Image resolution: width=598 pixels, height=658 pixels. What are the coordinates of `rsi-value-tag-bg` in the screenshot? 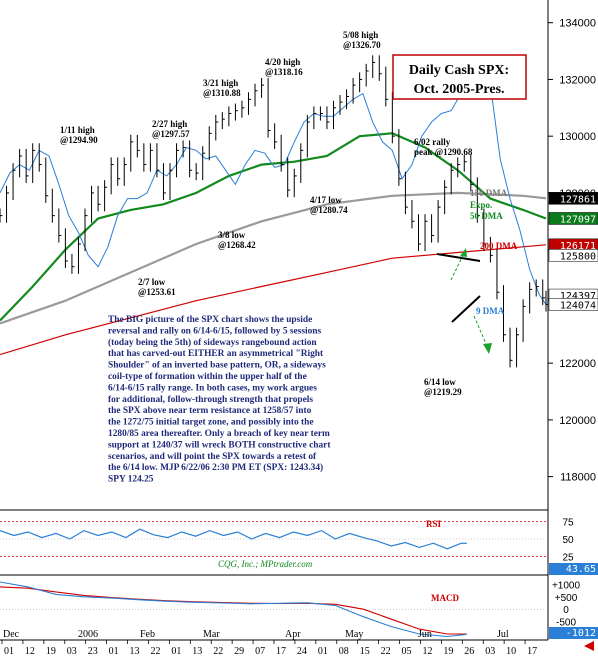 It's located at (573, 569).